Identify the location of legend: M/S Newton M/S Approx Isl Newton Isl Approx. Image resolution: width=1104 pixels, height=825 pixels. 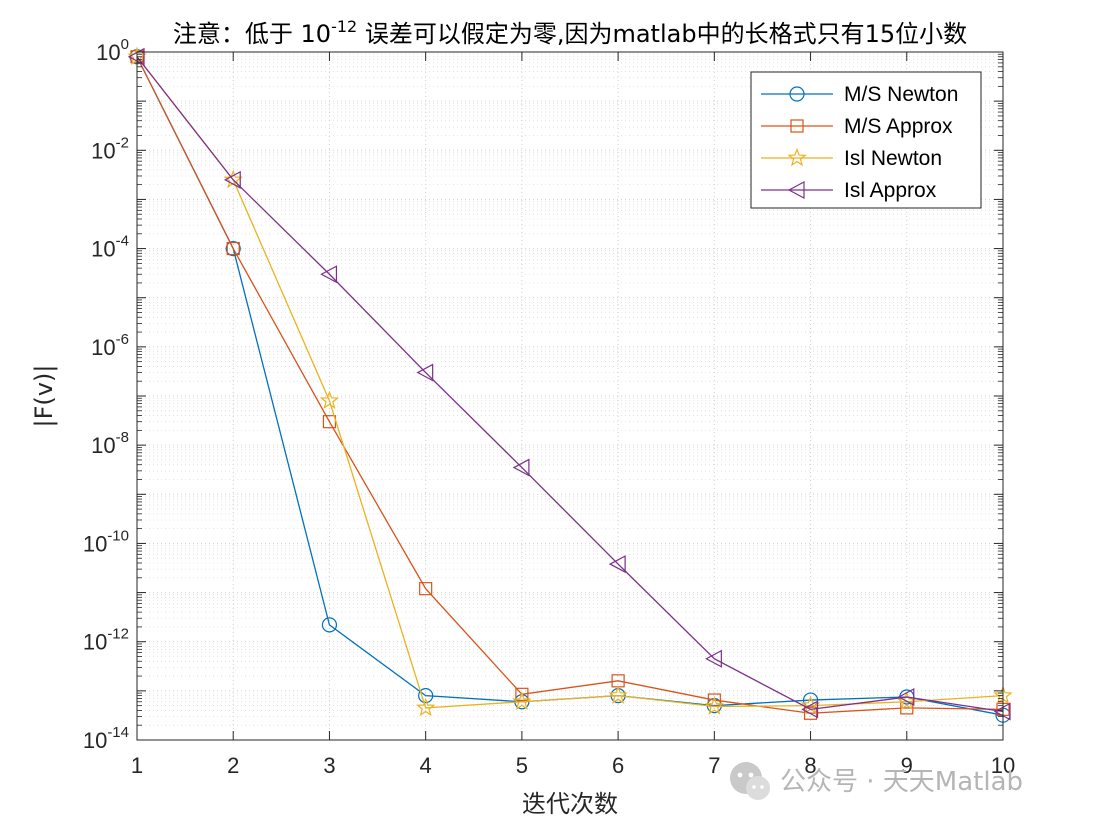
(866, 140).